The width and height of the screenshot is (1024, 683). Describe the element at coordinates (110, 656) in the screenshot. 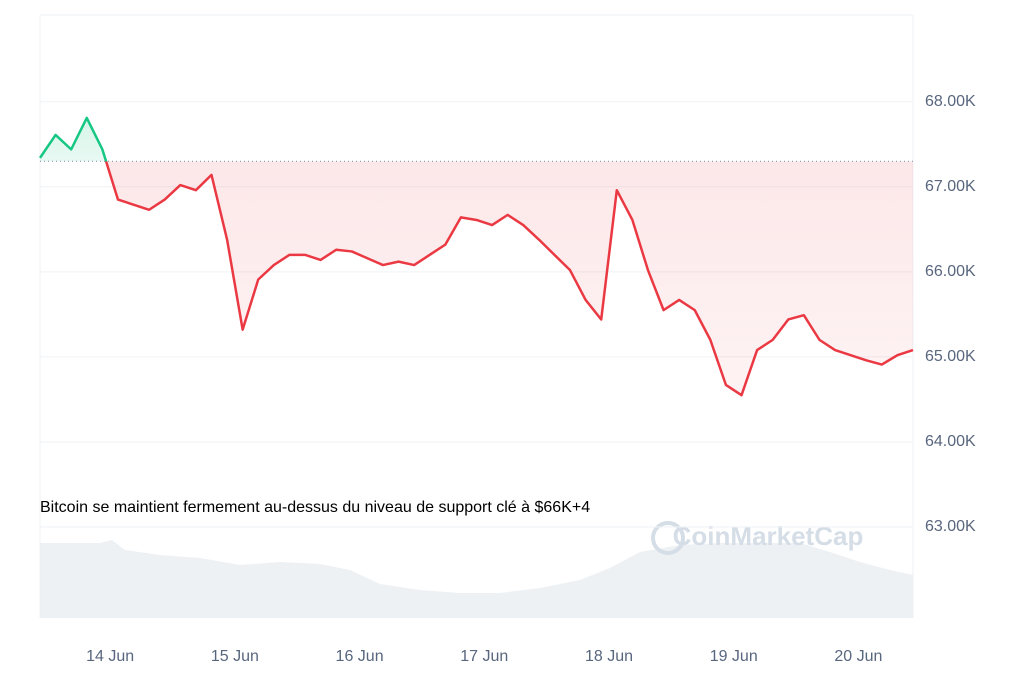

I see `x-tick-label: 14 Jun` at that location.